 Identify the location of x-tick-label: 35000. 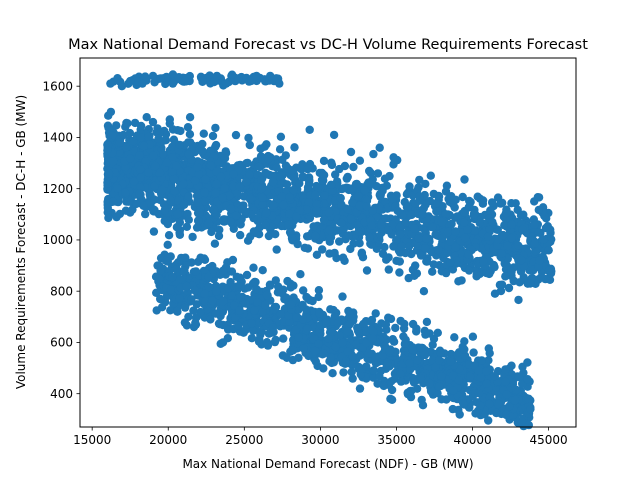
(396, 440).